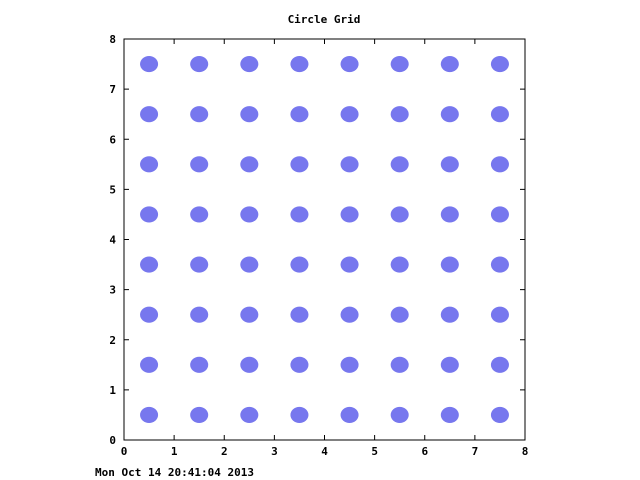  Describe the element at coordinates (324, 451) in the screenshot. I see `x-tick-label: 4` at that location.